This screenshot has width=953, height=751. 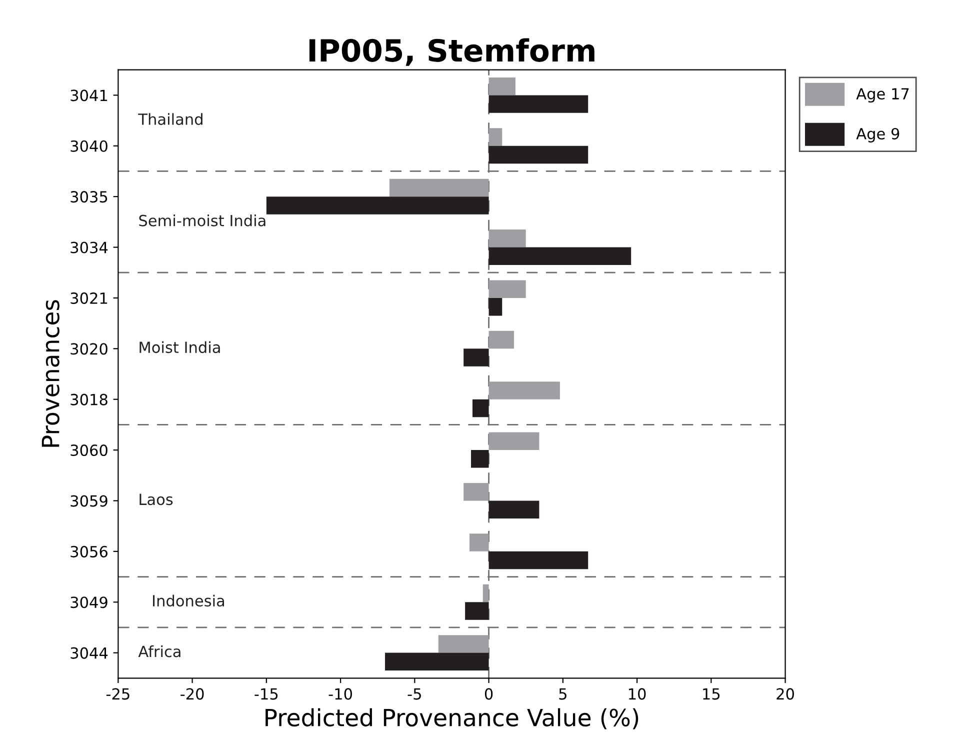 What do you see at coordinates (89, 96) in the screenshot?
I see `y-tick-label: 3041` at bounding box center [89, 96].